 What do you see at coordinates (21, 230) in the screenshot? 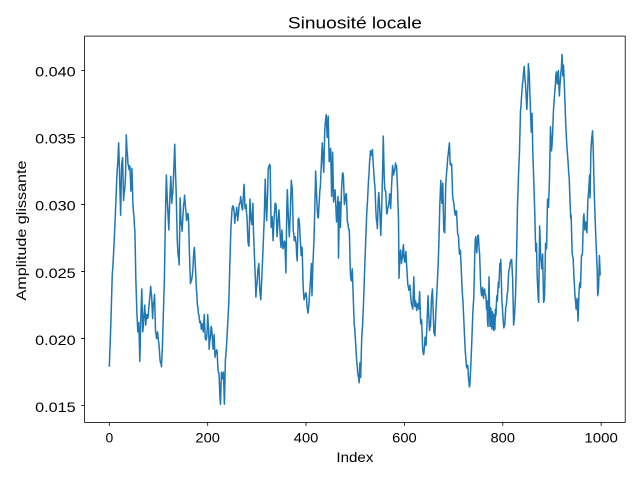
I see `svg-text: Amplitude glissante` at bounding box center [21, 230].